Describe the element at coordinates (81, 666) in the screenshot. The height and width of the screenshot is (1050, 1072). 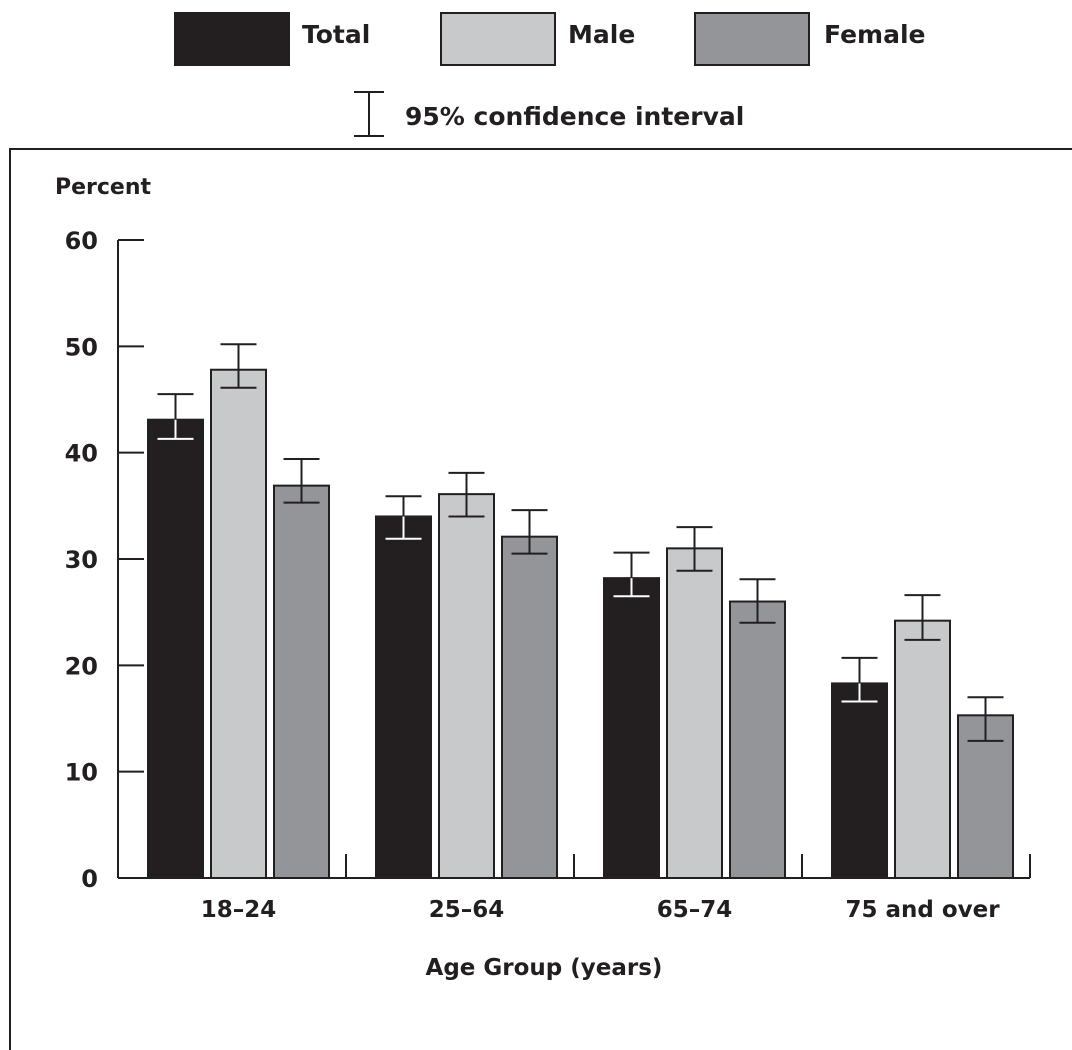
I see `y-tick-label: 20` at that location.